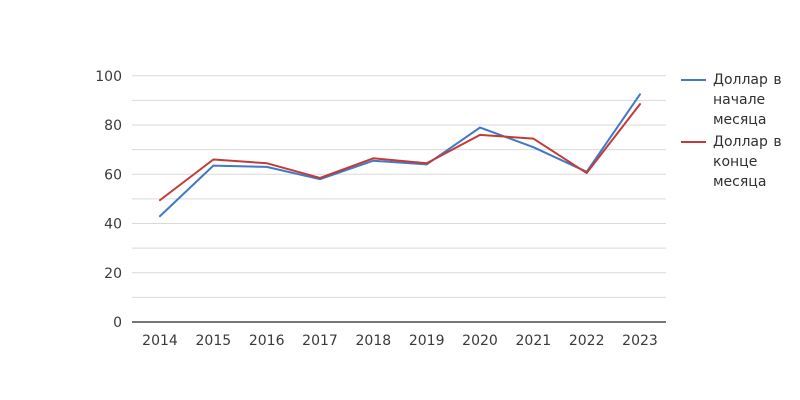 The image size is (800, 400). What do you see at coordinates (320, 341) in the screenshot?
I see `x-tick-label: 2017` at bounding box center [320, 341].